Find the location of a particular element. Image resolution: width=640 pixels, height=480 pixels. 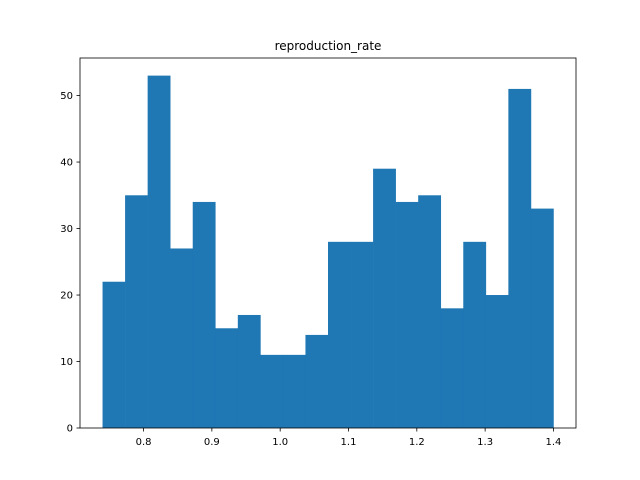

x-tick-label: 0.9 is located at coordinates (212, 442).